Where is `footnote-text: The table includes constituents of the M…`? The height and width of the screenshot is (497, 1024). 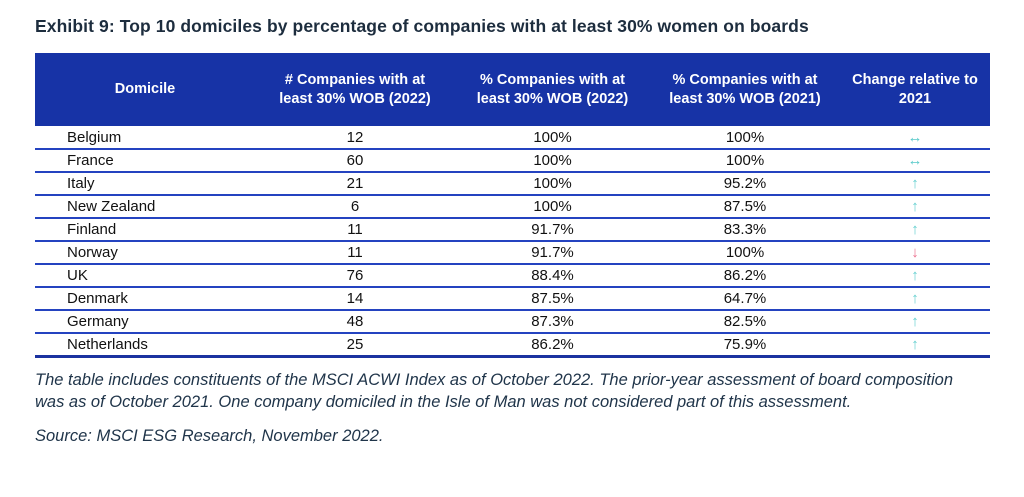 footnote-text: The table includes constituents of the M… is located at coordinates (494, 391).